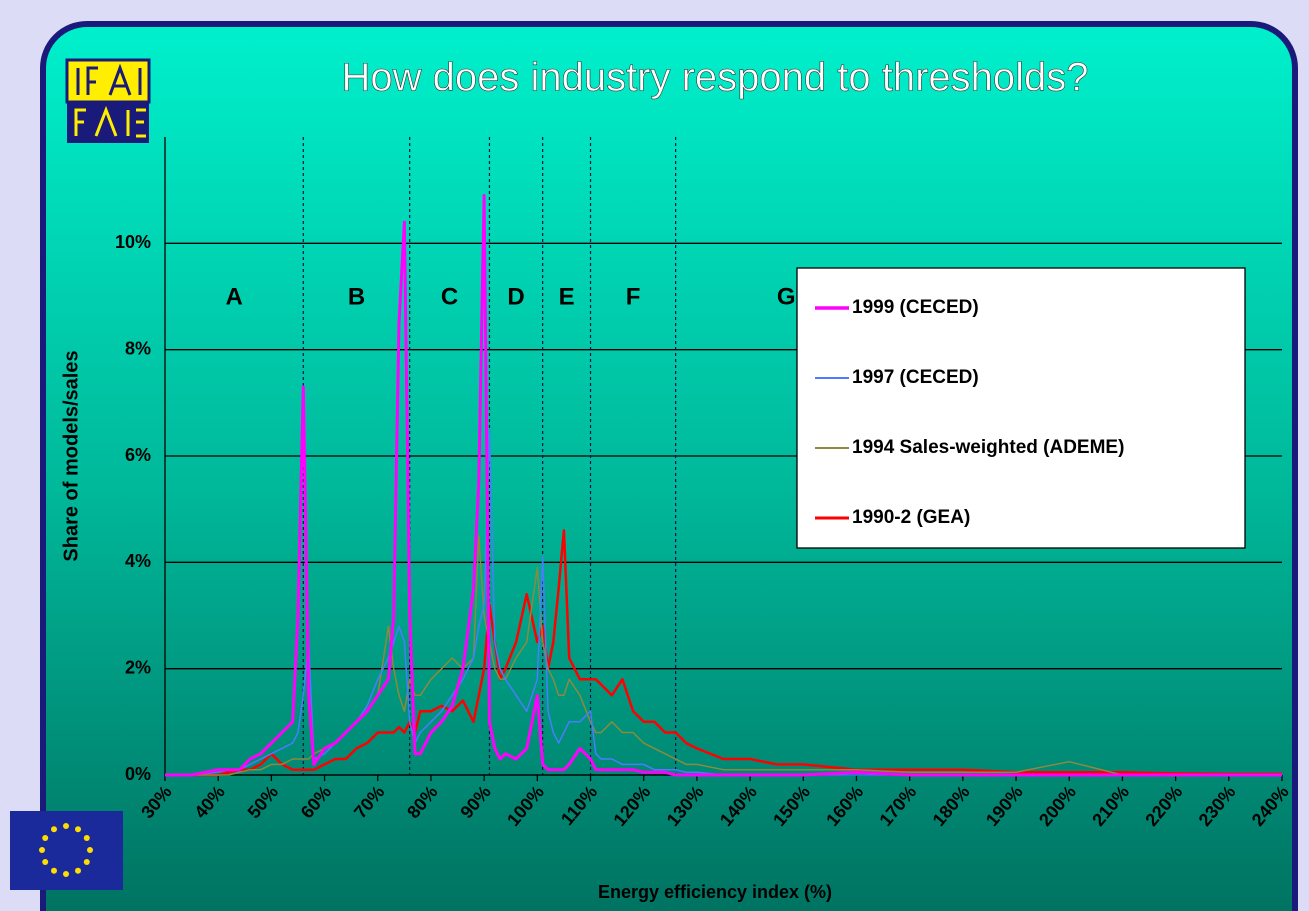  What do you see at coordinates (138, 348) in the screenshot?
I see `y-tick-label: 8%` at bounding box center [138, 348].